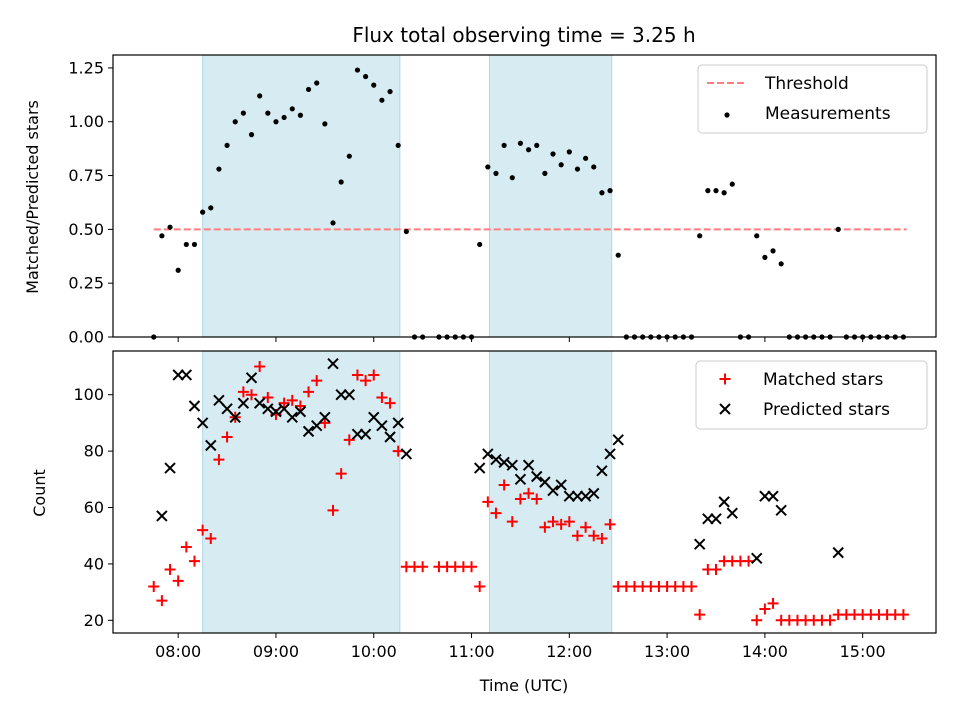 The height and width of the screenshot is (720, 960). What do you see at coordinates (727, 115) in the screenshot?
I see `legend-measurement-marker` at bounding box center [727, 115].